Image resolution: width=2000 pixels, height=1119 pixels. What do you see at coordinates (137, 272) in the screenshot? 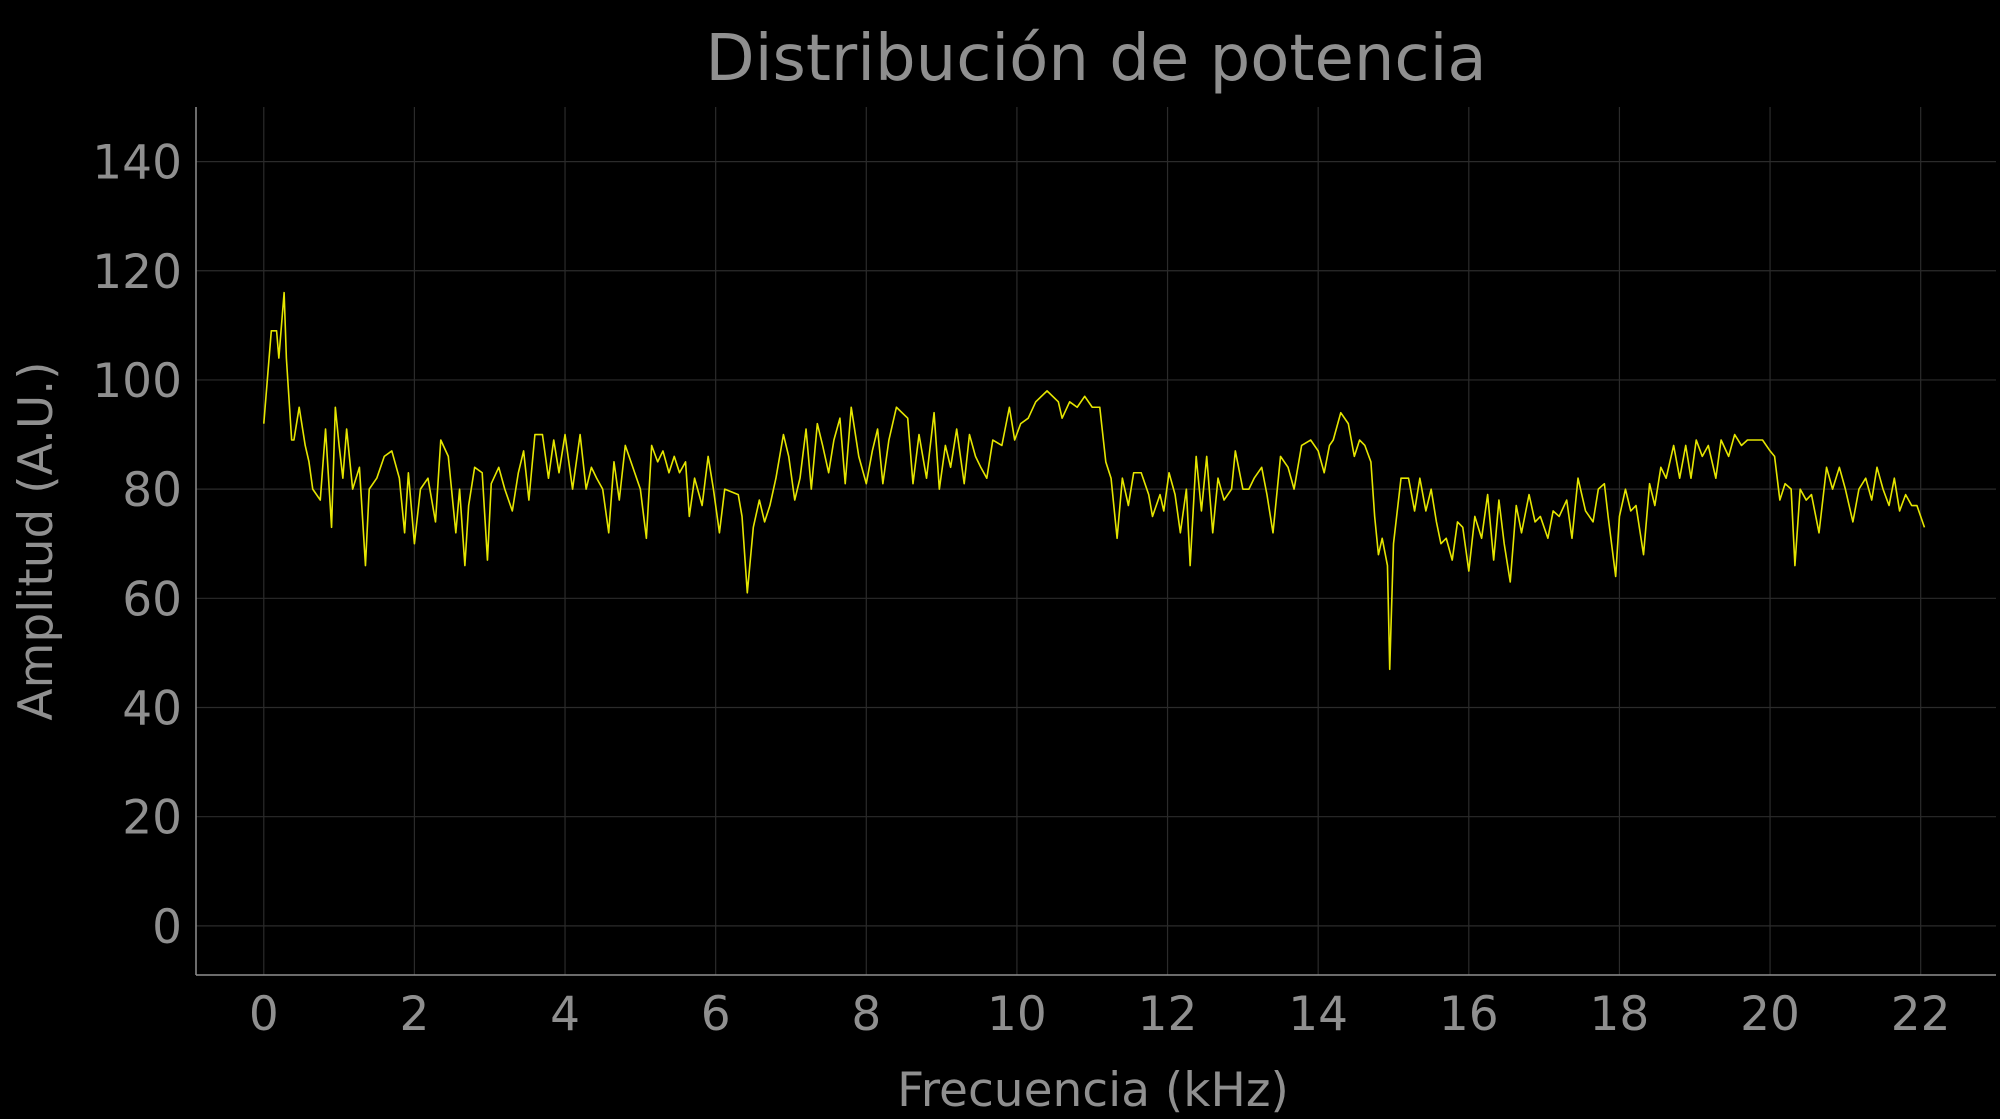
I see `y-tick-label: 120` at bounding box center [137, 272].